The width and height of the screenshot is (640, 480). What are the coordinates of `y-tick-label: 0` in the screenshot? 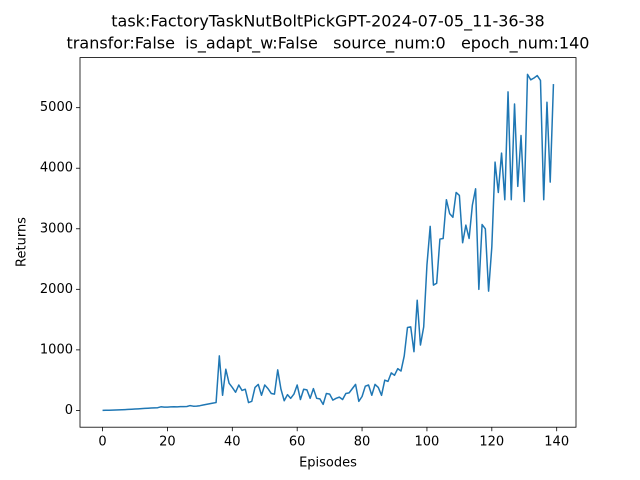 It's located at (69, 410).